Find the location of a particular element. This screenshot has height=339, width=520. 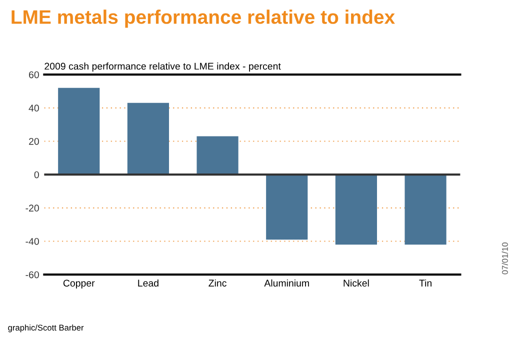

y-tick-label: 20 is located at coordinates (34, 141).